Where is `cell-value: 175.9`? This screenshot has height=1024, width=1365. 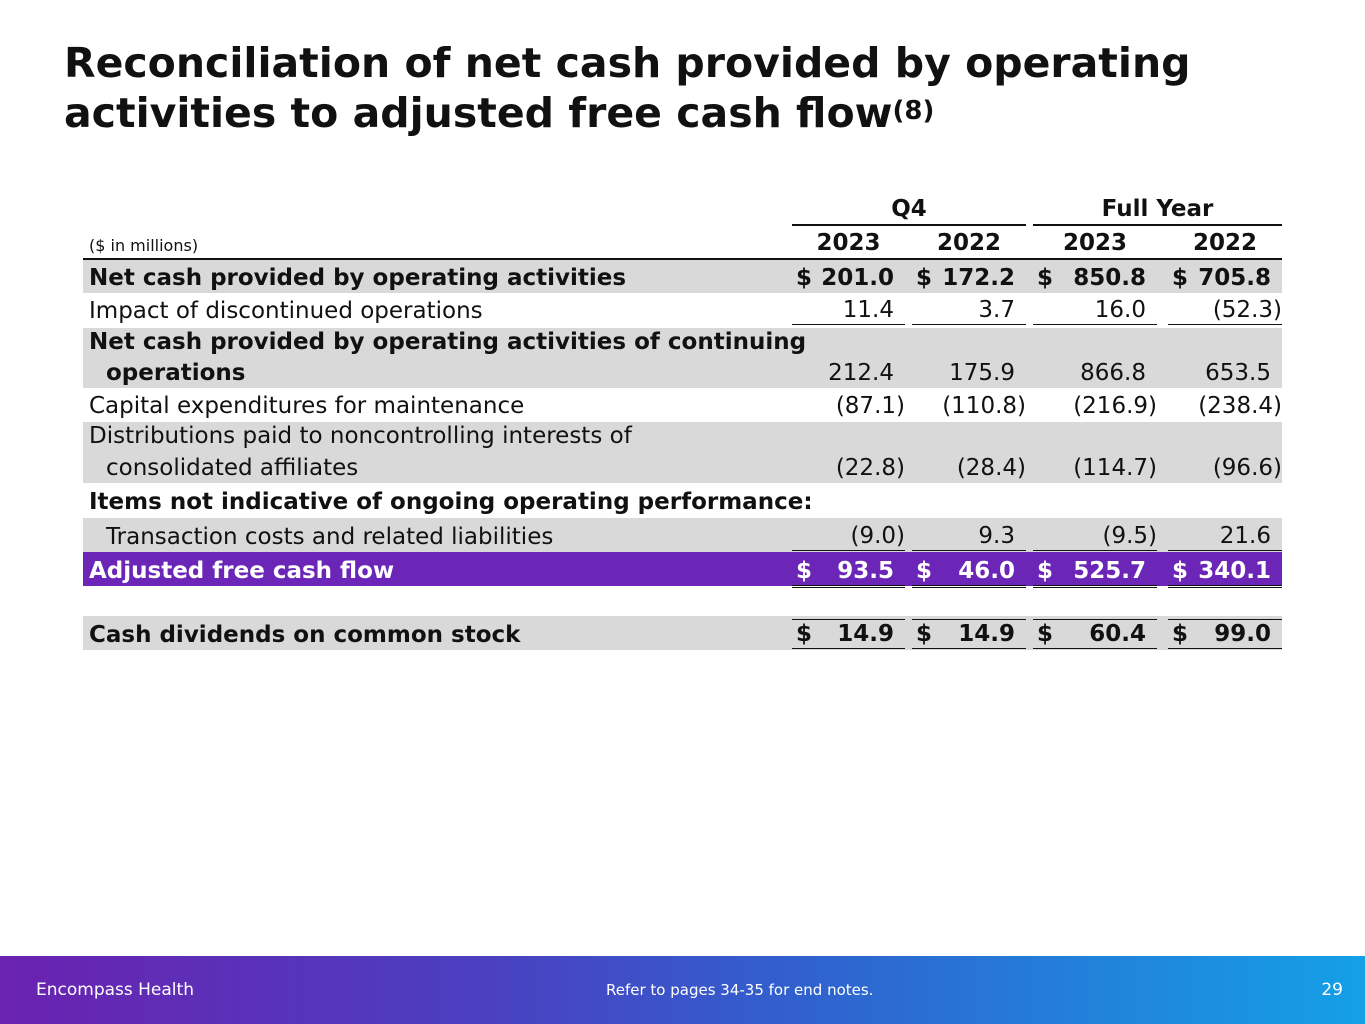
cell-value: 175.9 is located at coordinates (982, 373).